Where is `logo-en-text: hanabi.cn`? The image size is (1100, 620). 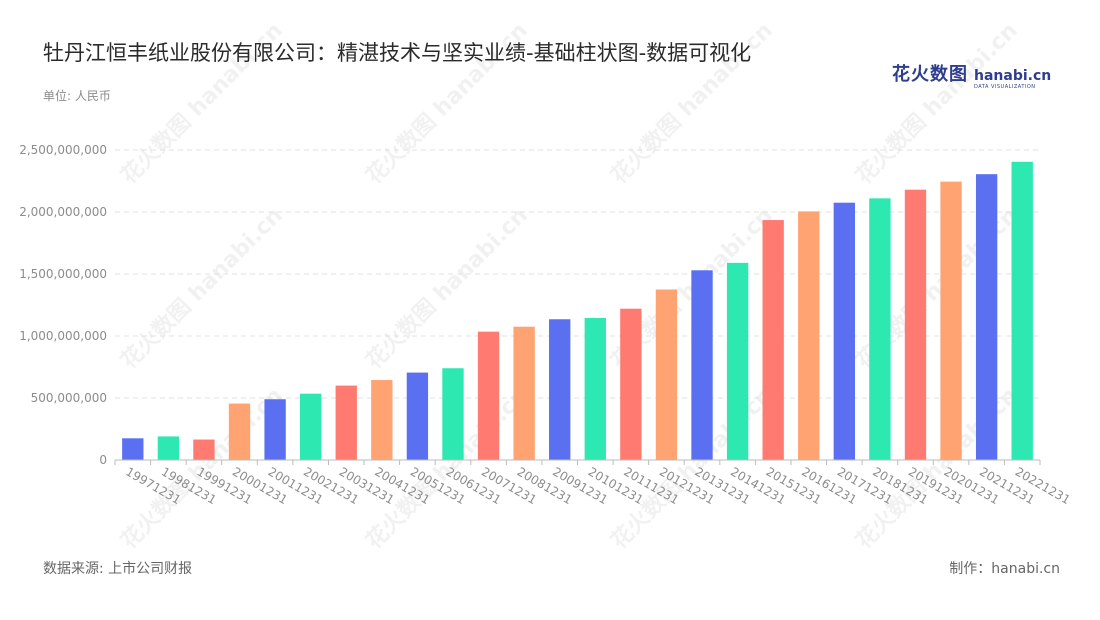 logo-en-text: hanabi.cn is located at coordinates (1013, 76).